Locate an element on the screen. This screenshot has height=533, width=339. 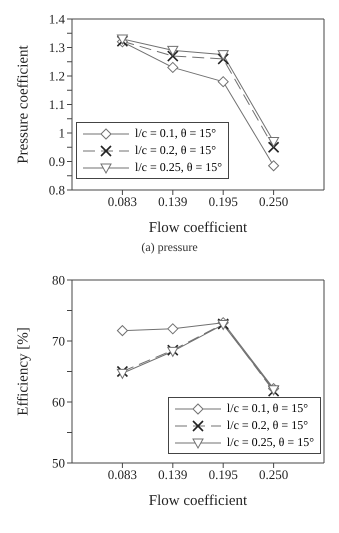
y-tick-label: 80 is located at coordinates (58, 280).